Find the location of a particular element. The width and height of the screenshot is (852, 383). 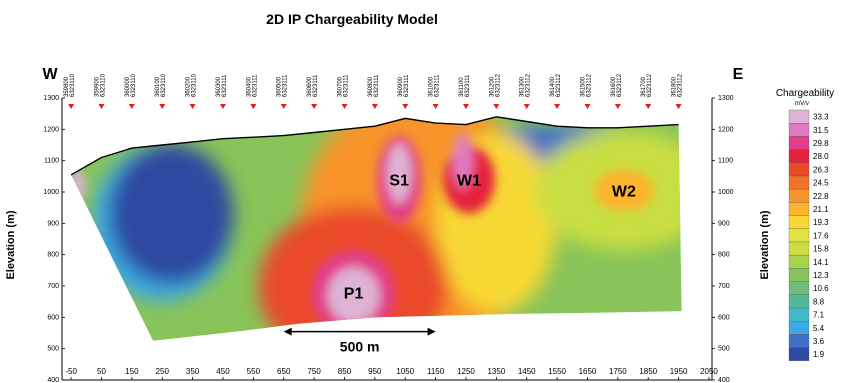

x-tick-label: 50 is located at coordinates (101, 371).